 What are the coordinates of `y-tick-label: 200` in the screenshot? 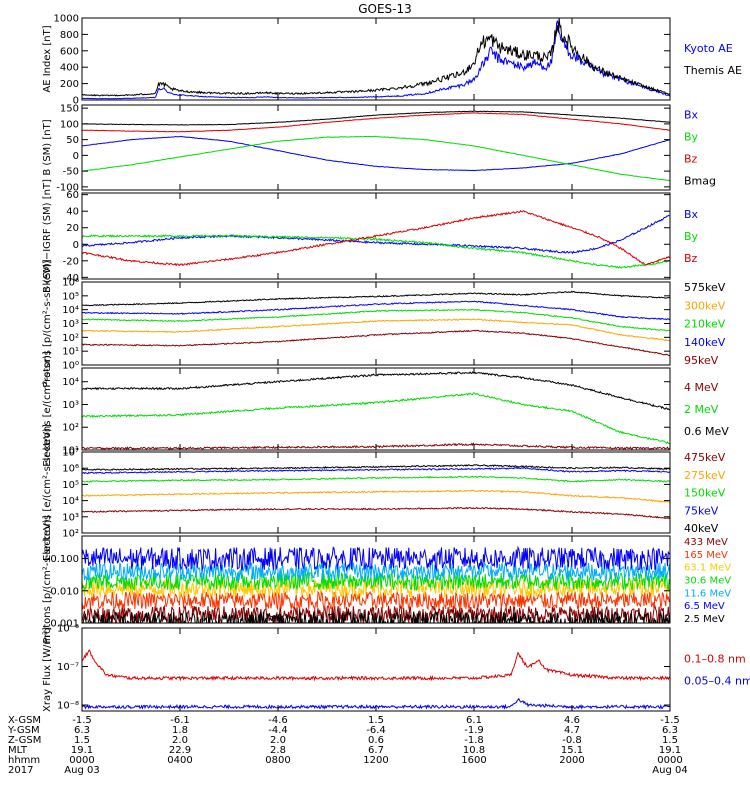 It's located at (69, 84).